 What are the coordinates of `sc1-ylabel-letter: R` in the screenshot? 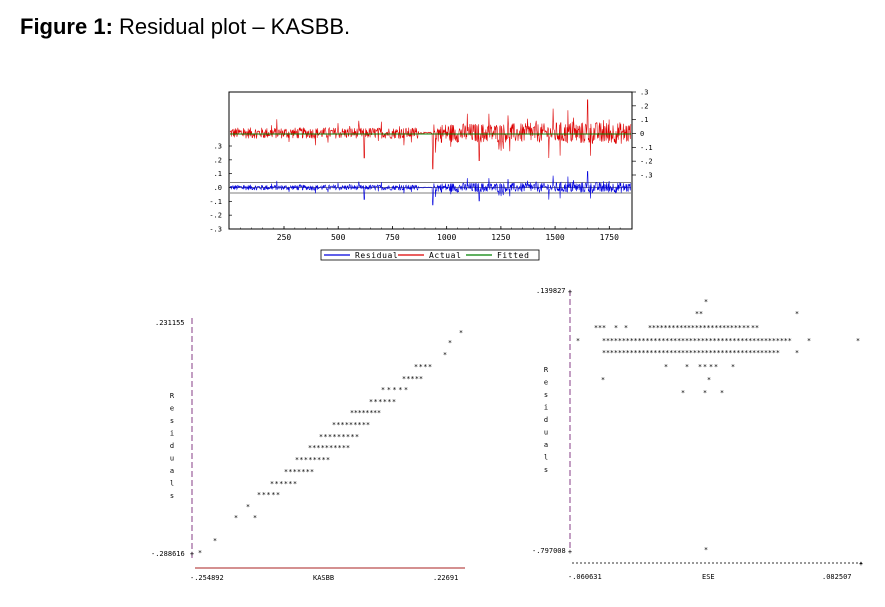 It's located at (172, 396).